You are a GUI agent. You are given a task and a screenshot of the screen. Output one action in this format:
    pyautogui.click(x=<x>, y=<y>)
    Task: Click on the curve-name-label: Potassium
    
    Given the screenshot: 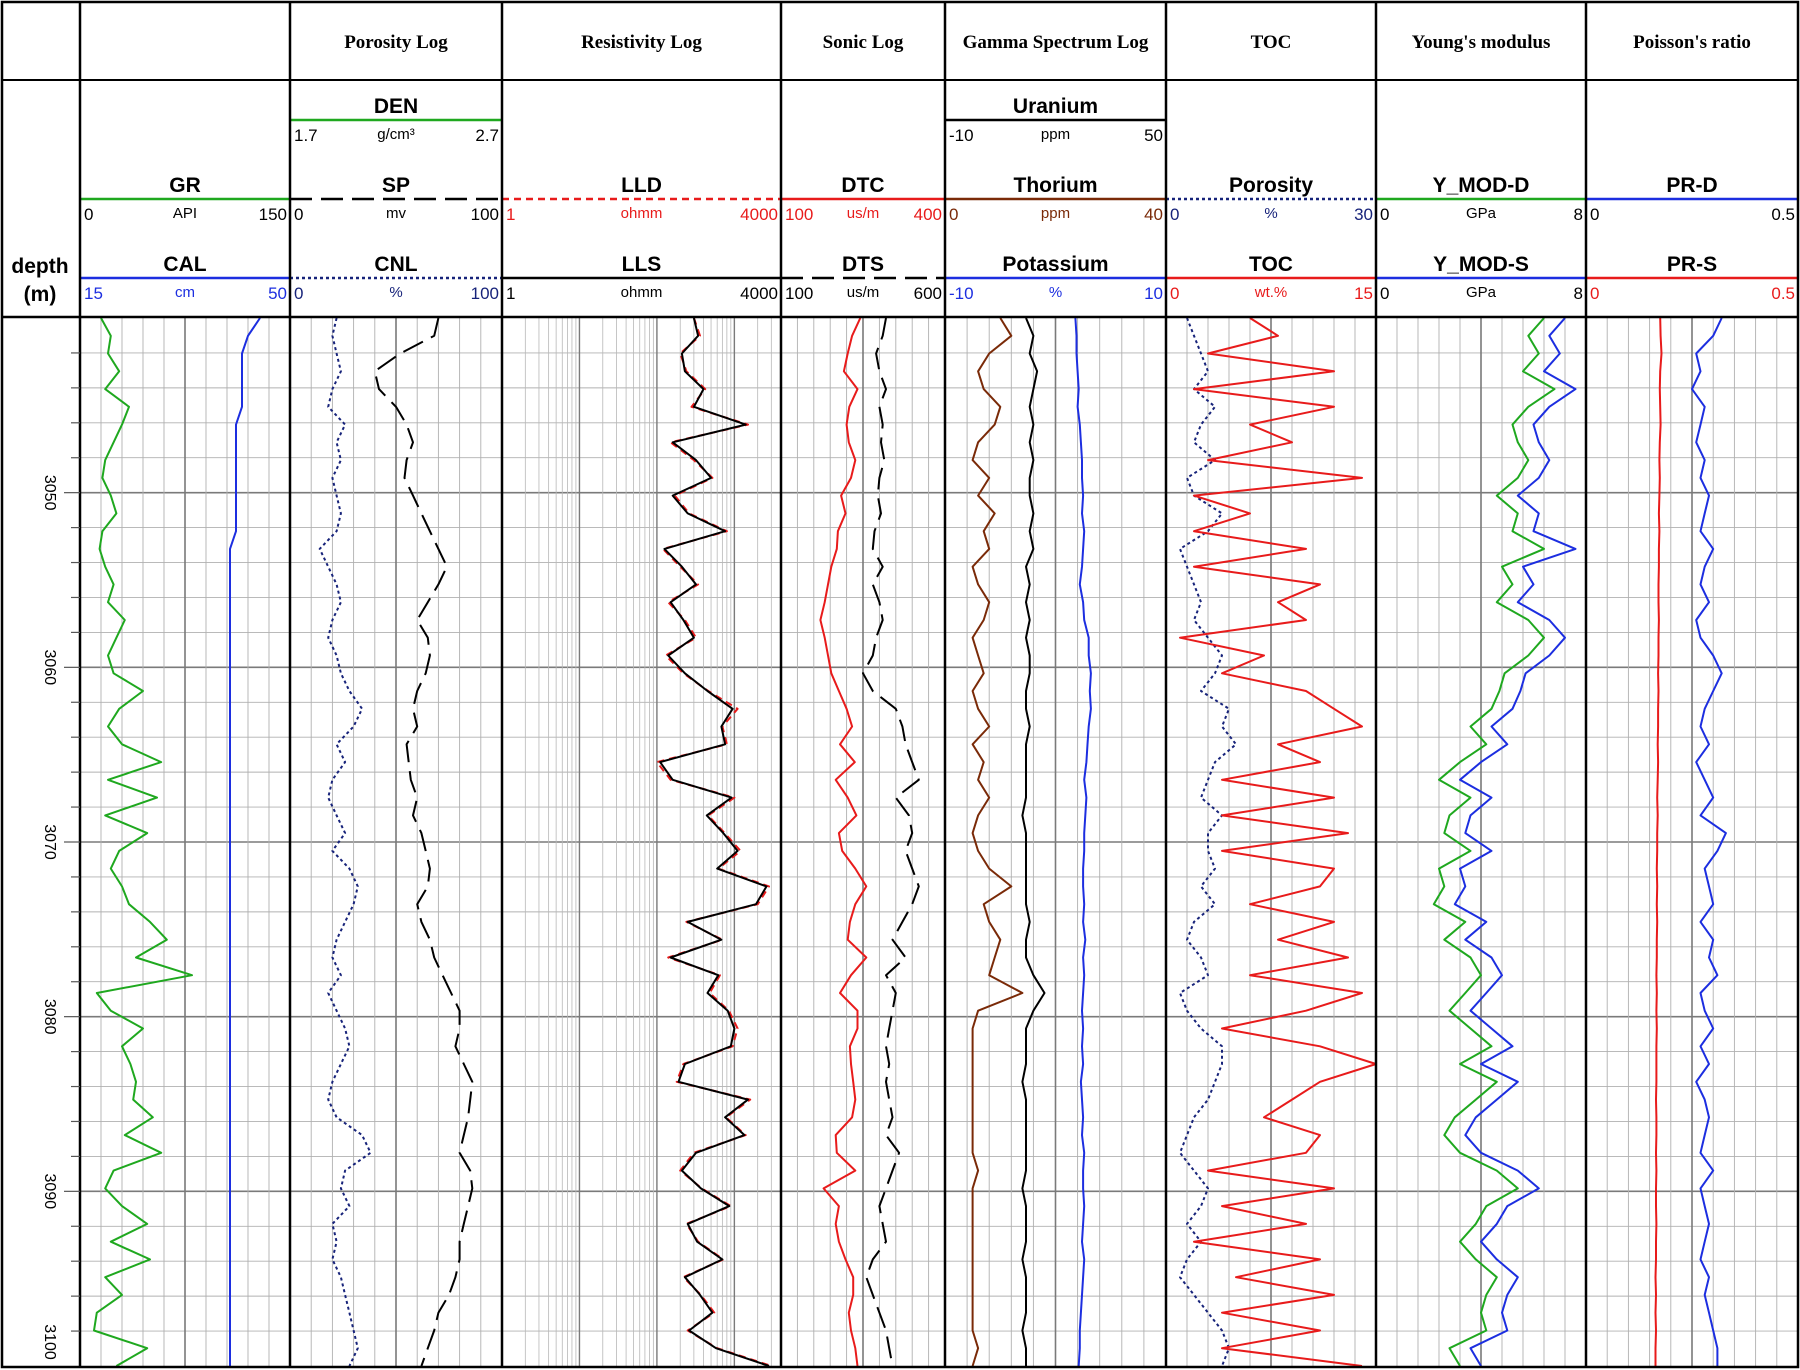 What is the action you would take?
    pyautogui.click(x=1055, y=264)
    